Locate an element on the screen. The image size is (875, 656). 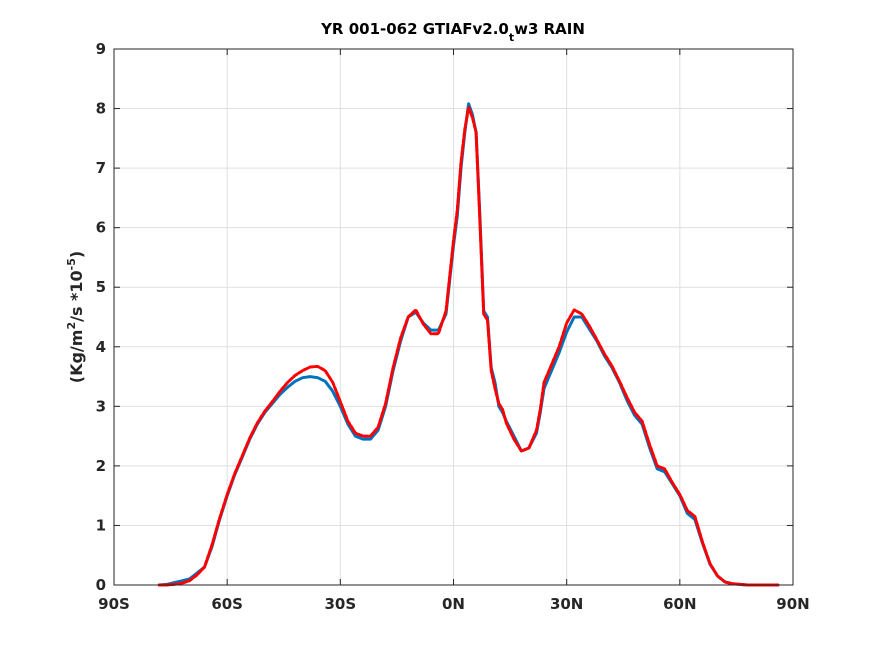
x-tick-label: 0N is located at coordinates (453, 604).